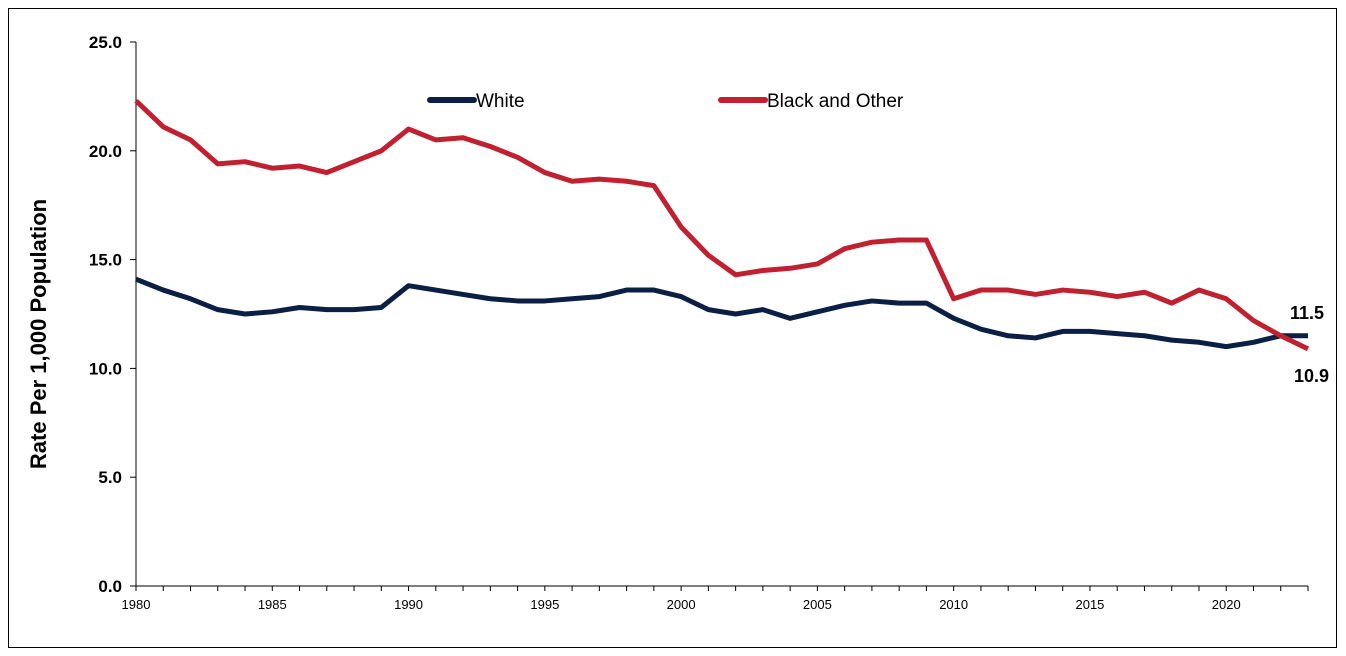  I want to click on y-tick-label: 25.0, so click(105, 42).